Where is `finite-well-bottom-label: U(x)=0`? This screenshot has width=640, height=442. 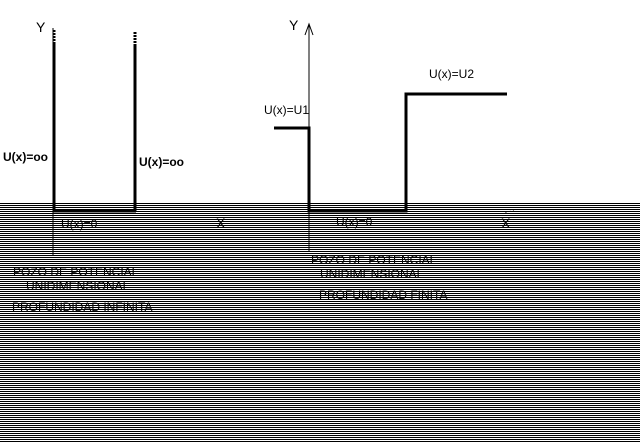 finite-well-bottom-label: U(x)=0 is located at coordinates (354, 222).